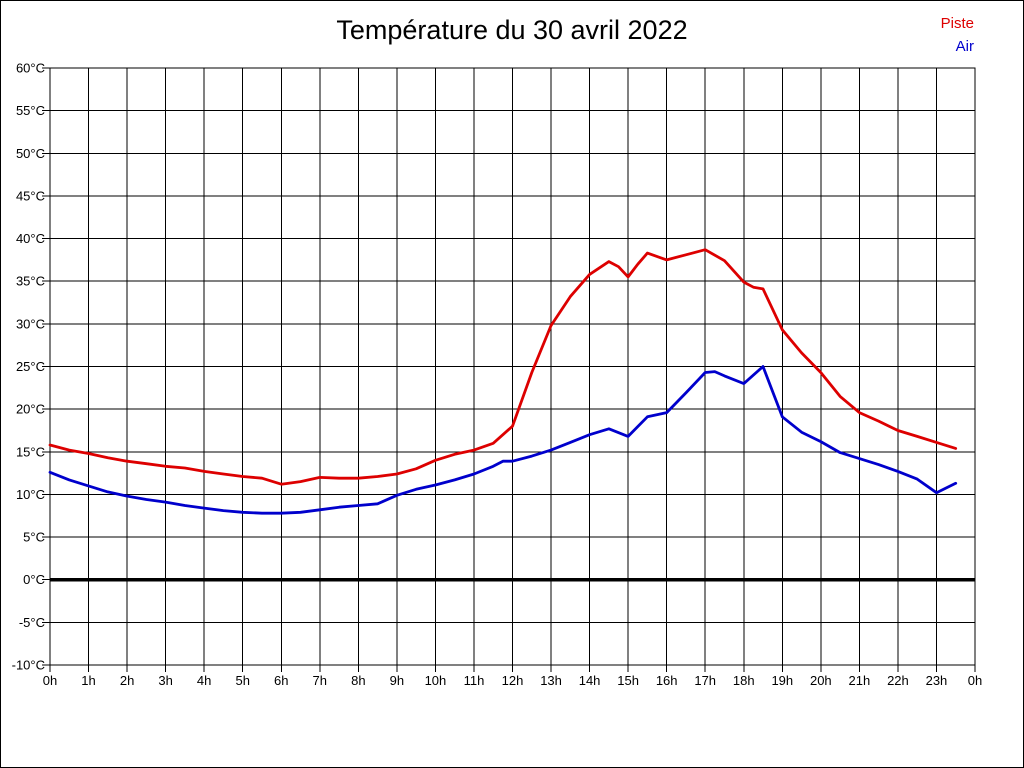 The width and height of the screenshot is (1024, 768). What do you see at coordinates (320, 680) in the screenshot?
I see `x-tick-label: 7h` at bounding box center [320, 680].